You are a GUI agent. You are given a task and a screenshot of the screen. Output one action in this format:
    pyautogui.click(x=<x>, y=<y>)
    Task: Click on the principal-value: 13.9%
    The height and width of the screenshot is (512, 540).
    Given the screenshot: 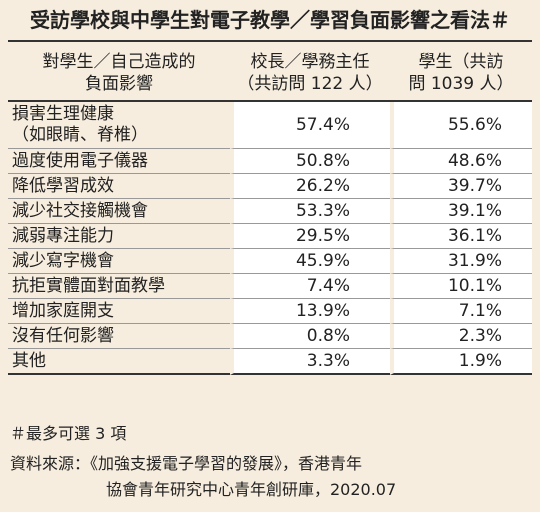 What is the action you would take?
    pyautogui.click(x=310, y=311)
    